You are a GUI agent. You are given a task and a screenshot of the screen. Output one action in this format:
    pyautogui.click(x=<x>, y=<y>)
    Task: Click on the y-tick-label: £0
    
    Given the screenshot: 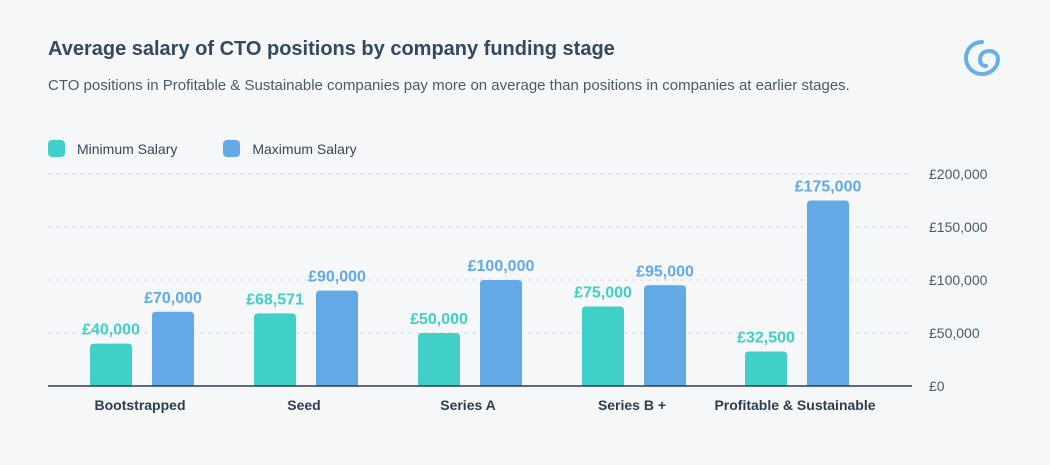 What is the action you would take?
    pyautogui.click(x=937, y=386)
    